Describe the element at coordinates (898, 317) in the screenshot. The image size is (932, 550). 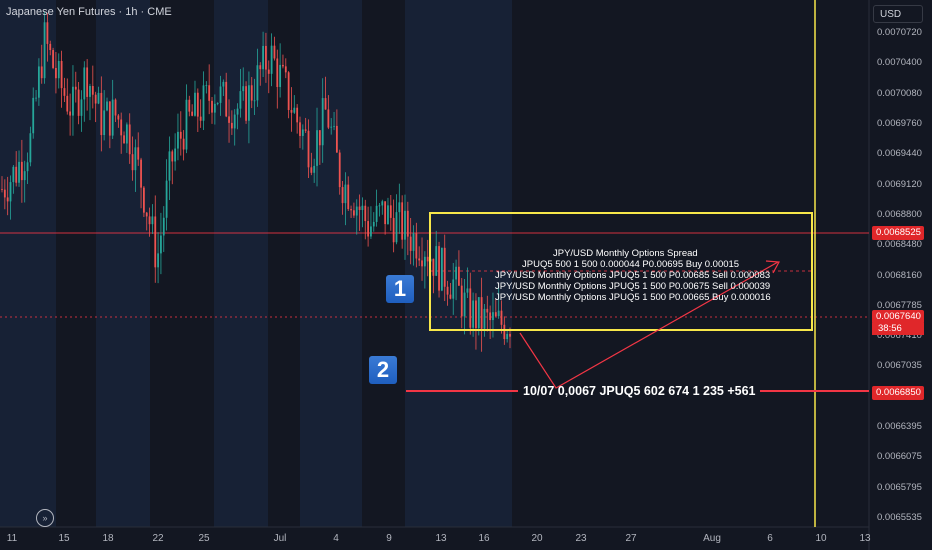
I see `last-price-tag: 0.0067640` at that location.